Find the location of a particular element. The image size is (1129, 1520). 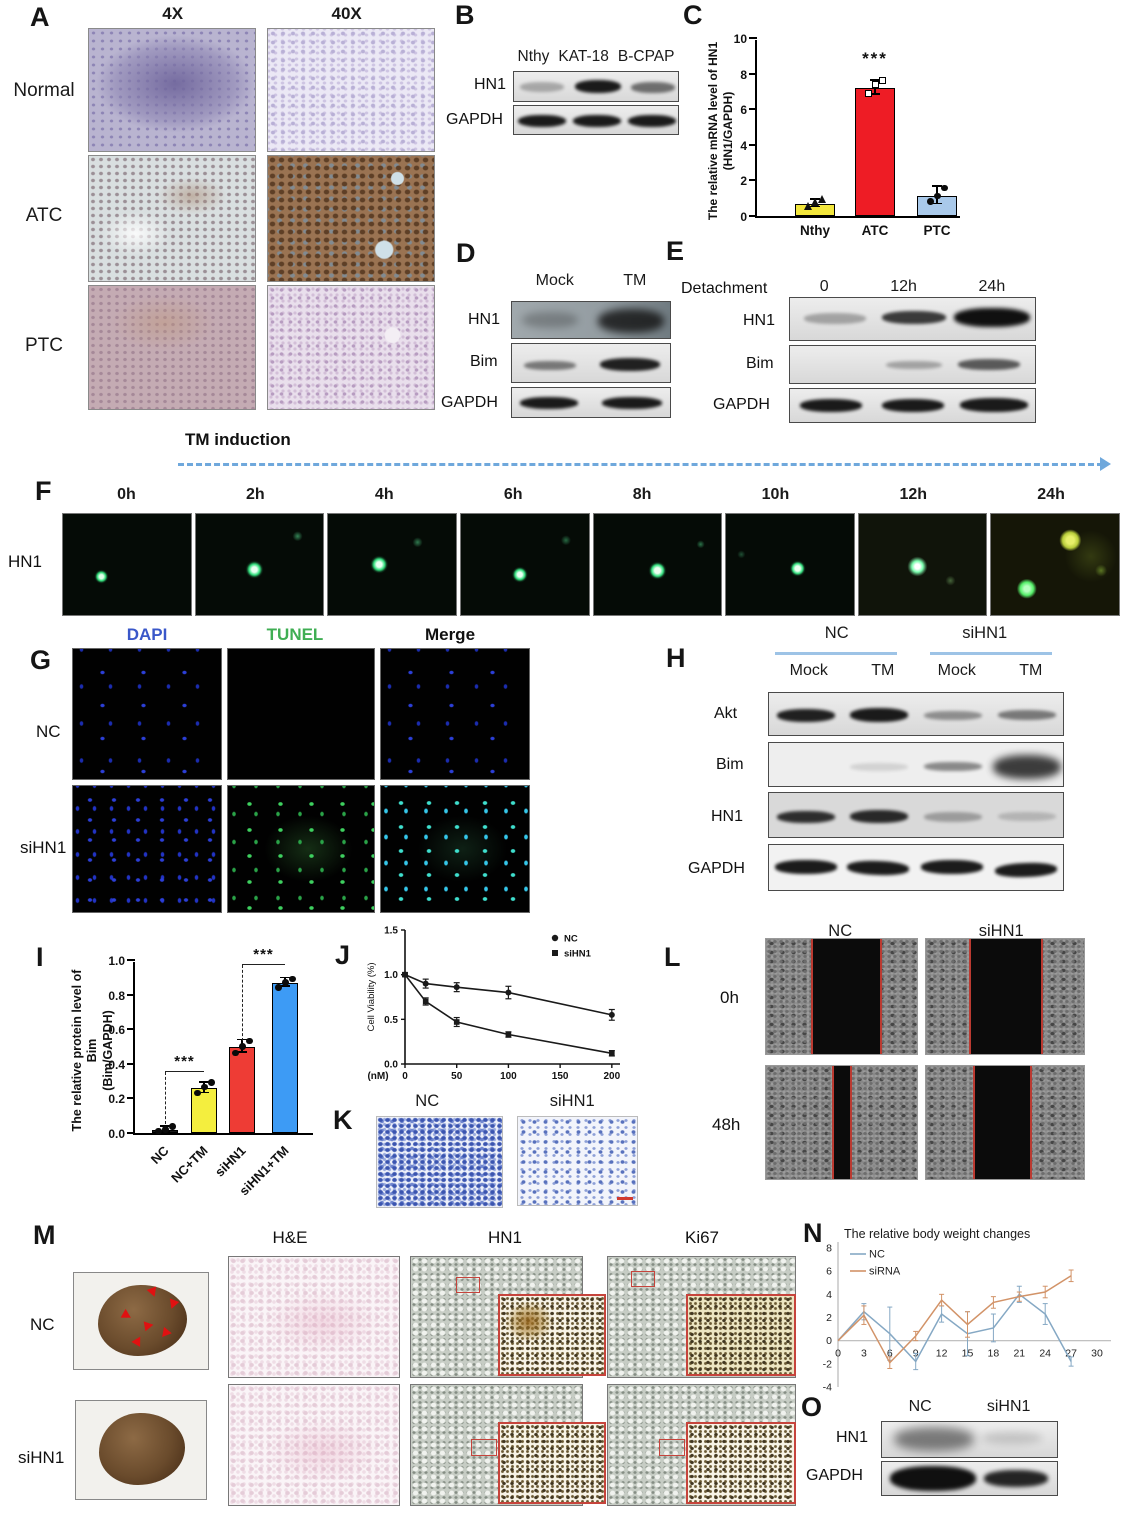

f-image-strip is located at coordinates (591, 564).